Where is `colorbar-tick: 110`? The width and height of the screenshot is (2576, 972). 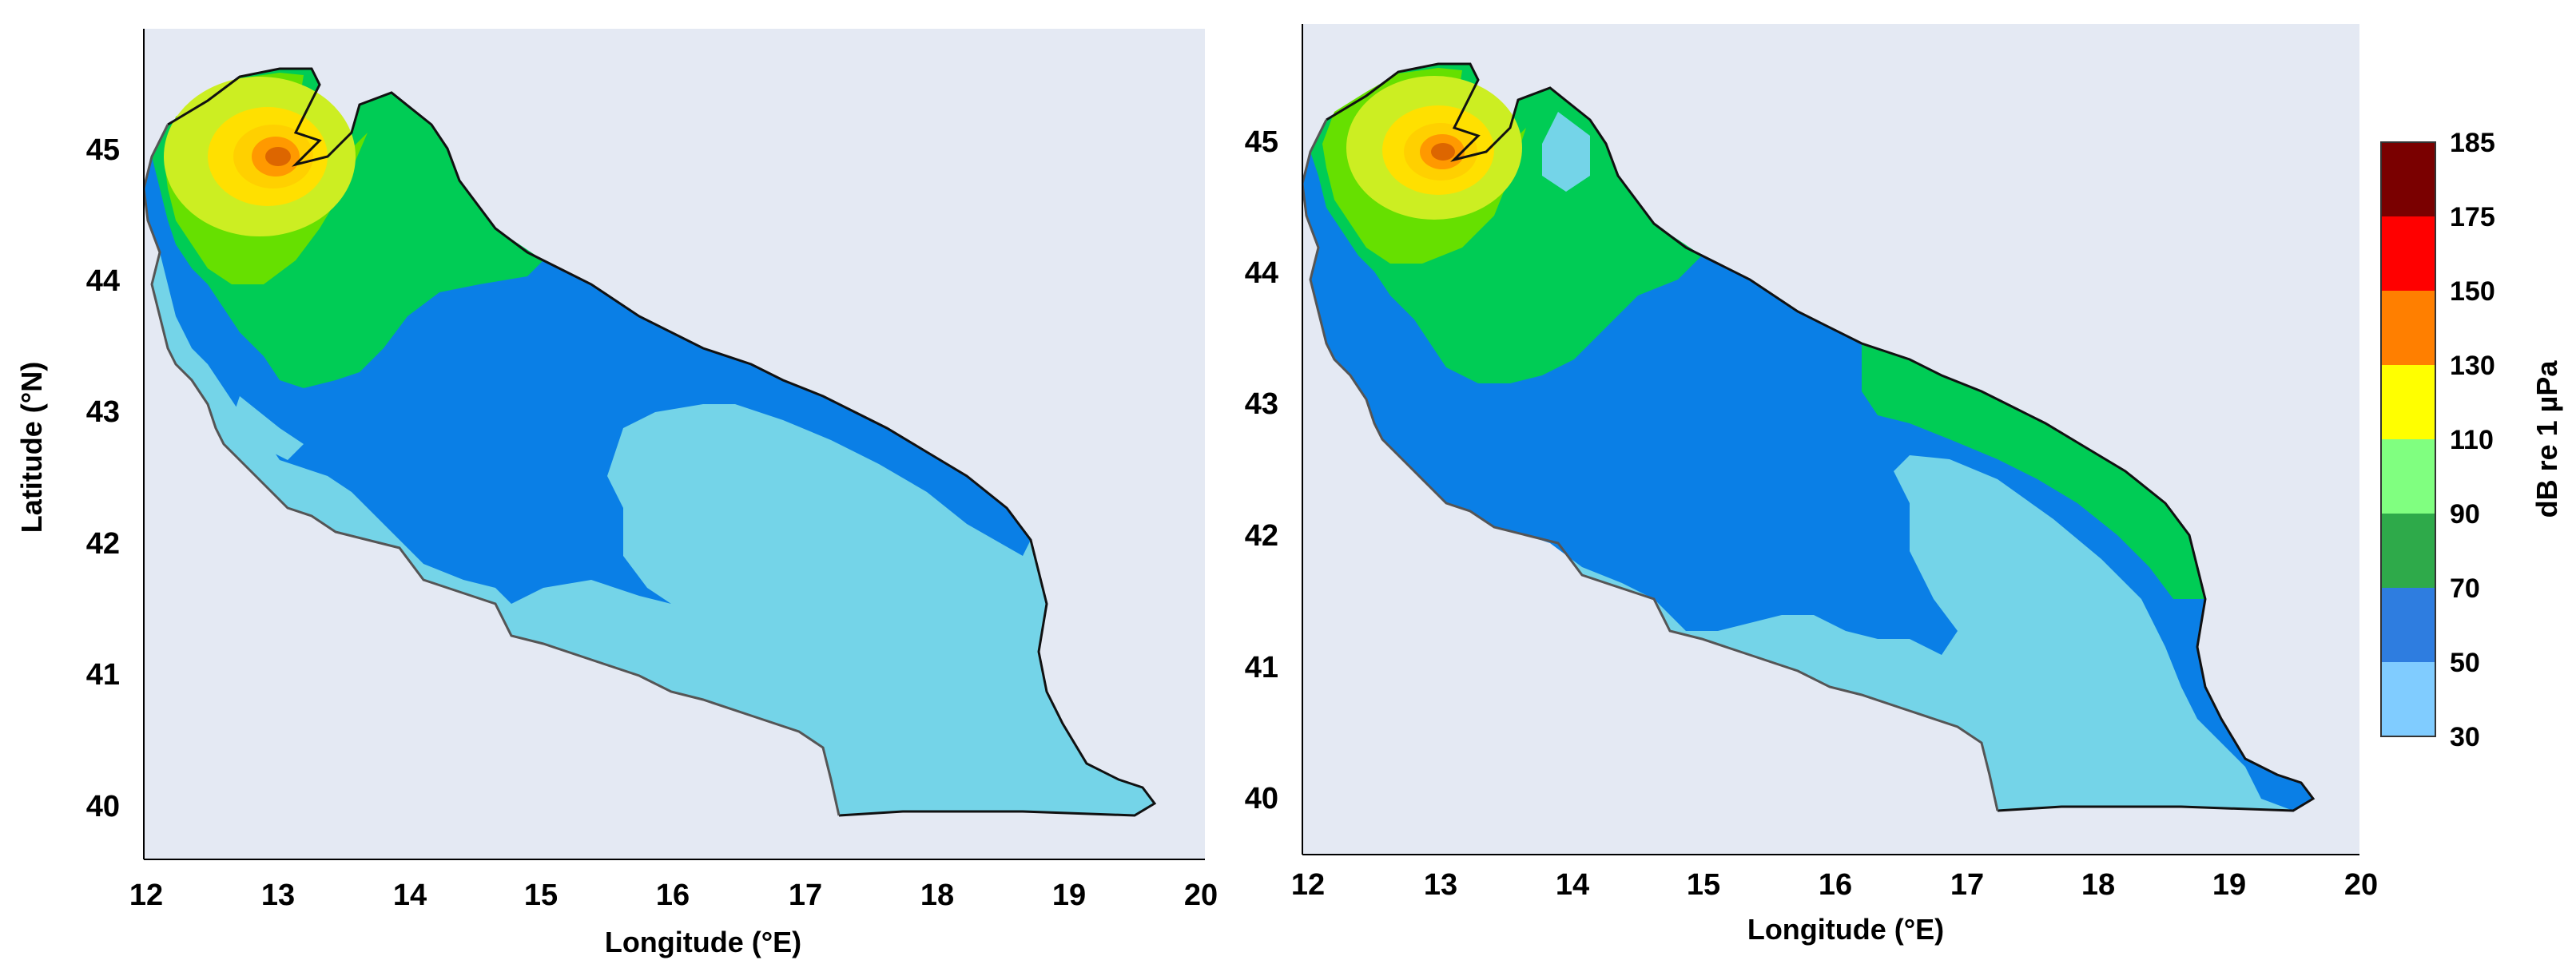 colorbar-tick: 110 is located at coordinates (2472, 440).